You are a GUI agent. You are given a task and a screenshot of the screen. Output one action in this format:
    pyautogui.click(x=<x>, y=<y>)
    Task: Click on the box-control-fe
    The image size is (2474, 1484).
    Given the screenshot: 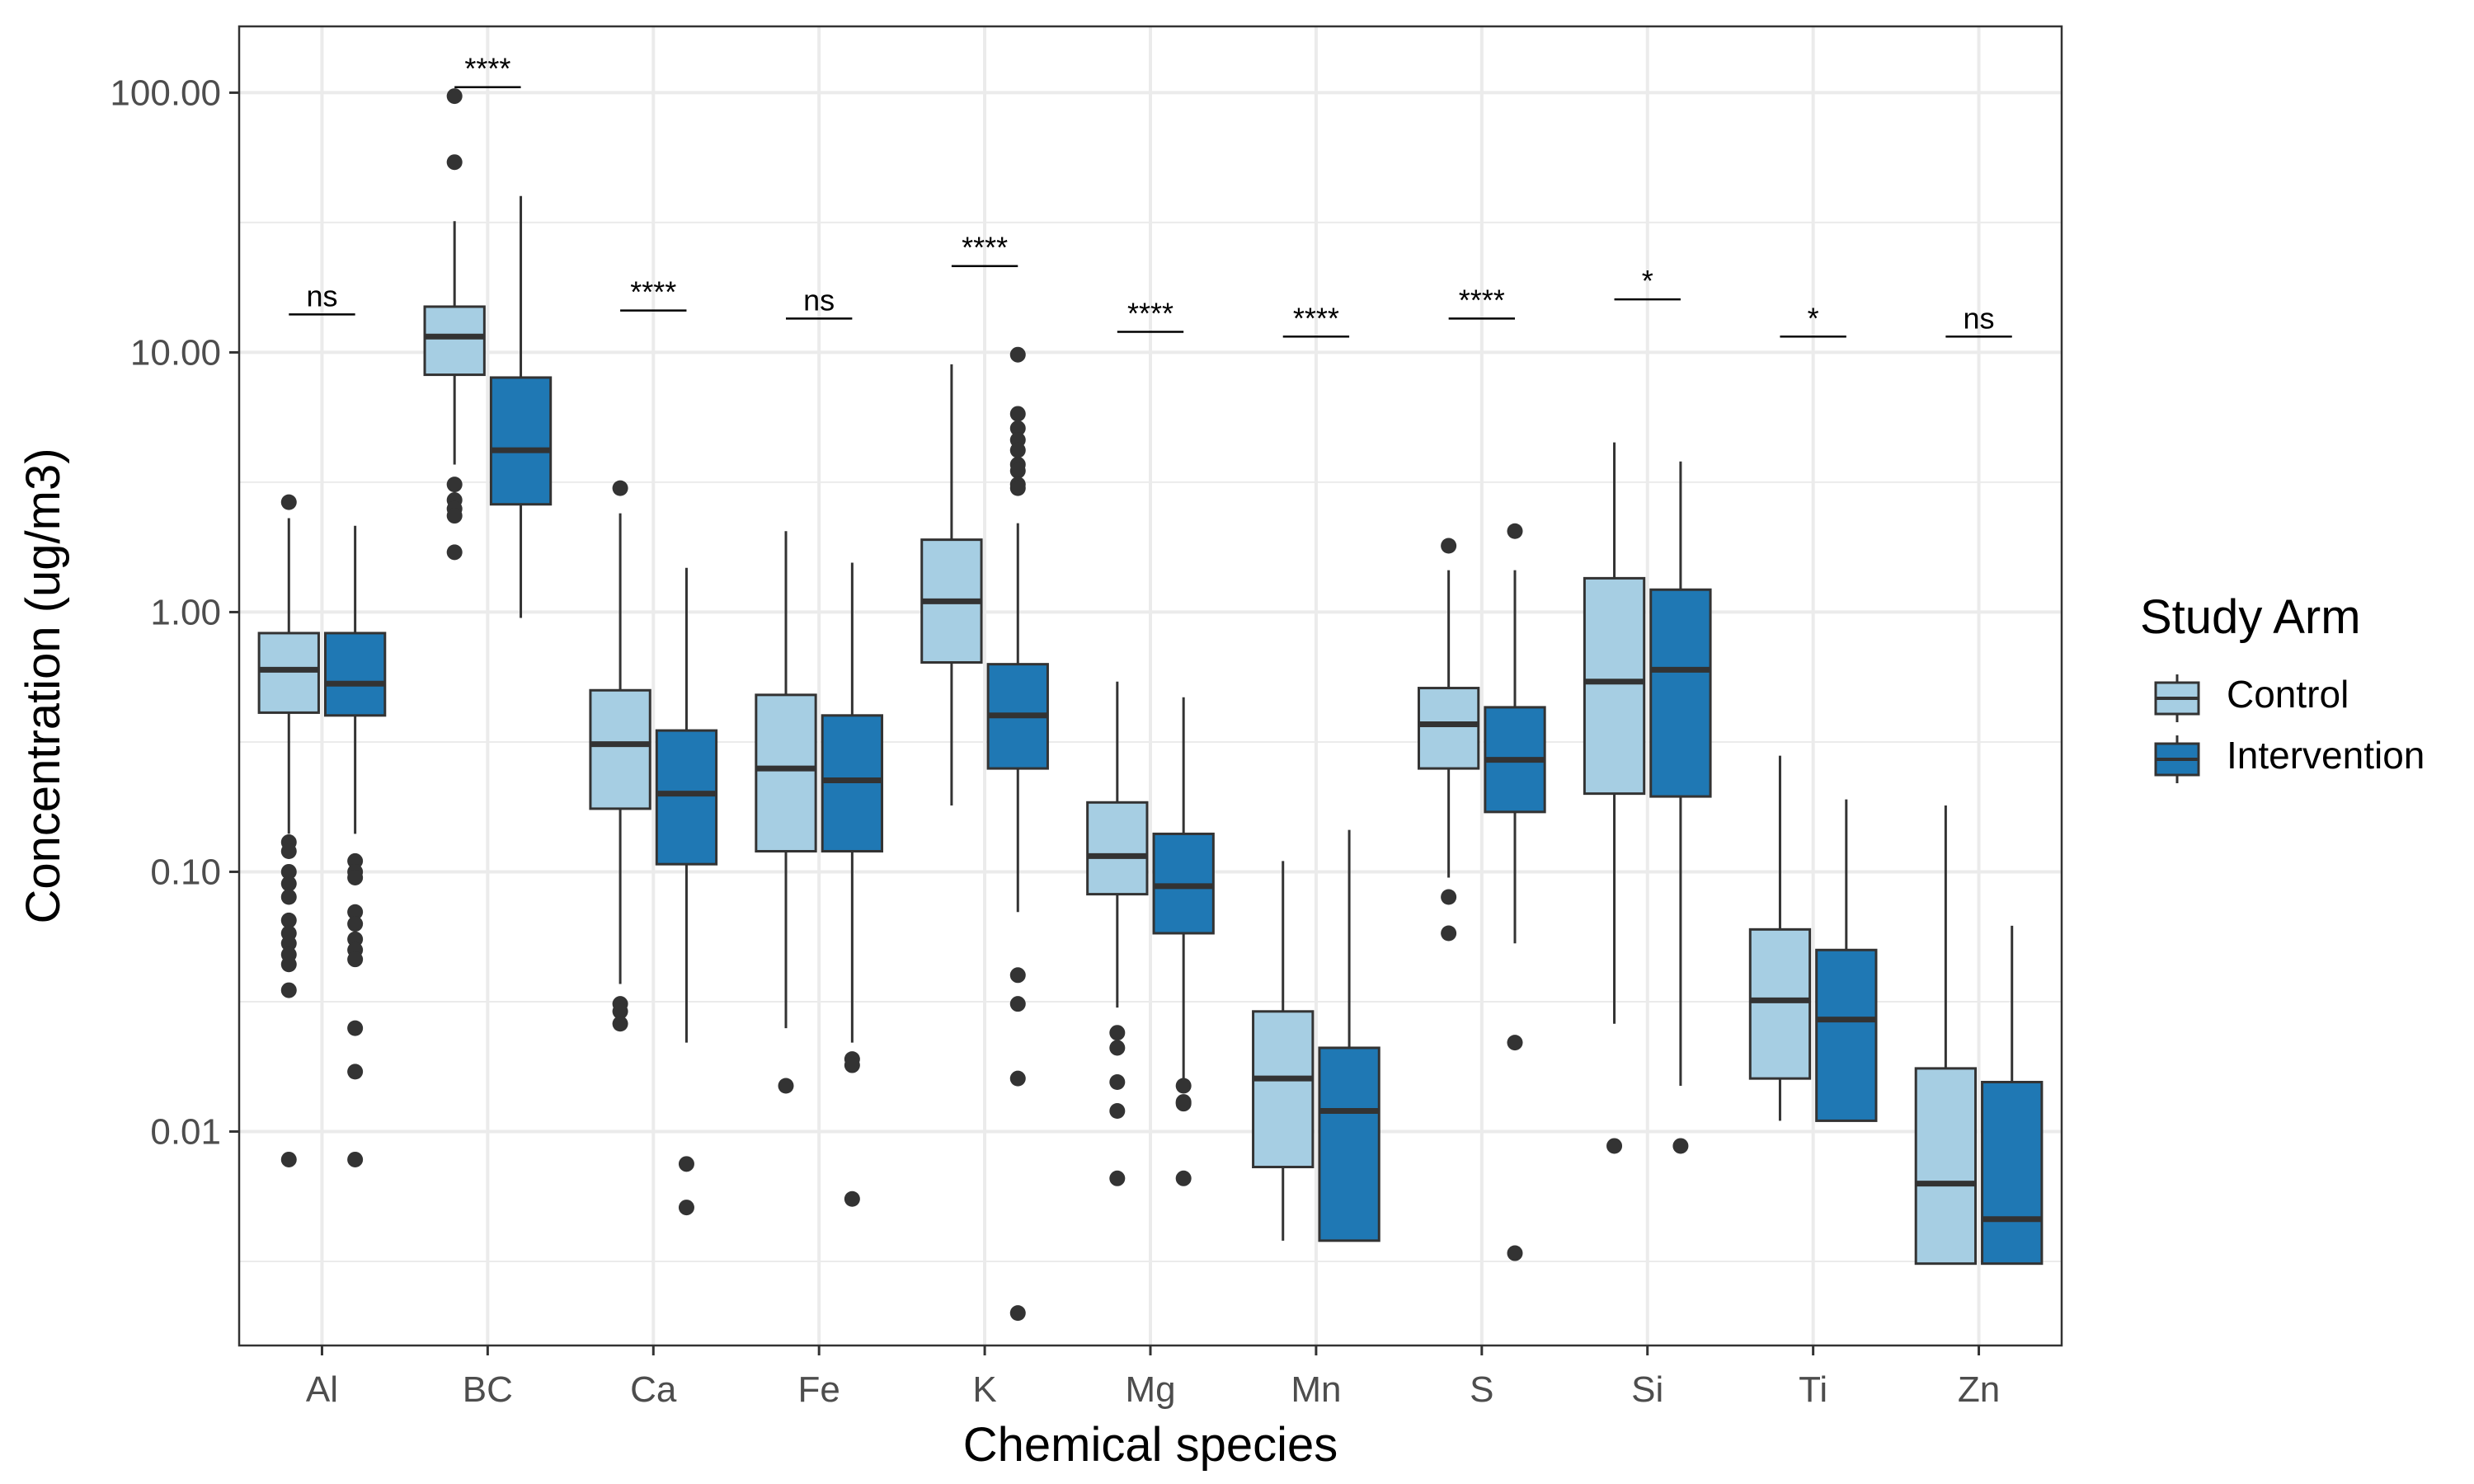 What is the action you would take?
    pyautogui.click(x=786, y=773)
    